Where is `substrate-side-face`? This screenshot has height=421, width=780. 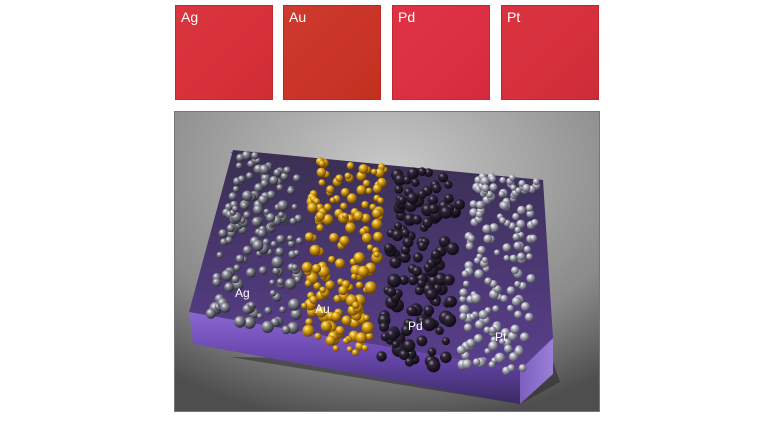 substrate-side-face is located at coordinates (536, 371).